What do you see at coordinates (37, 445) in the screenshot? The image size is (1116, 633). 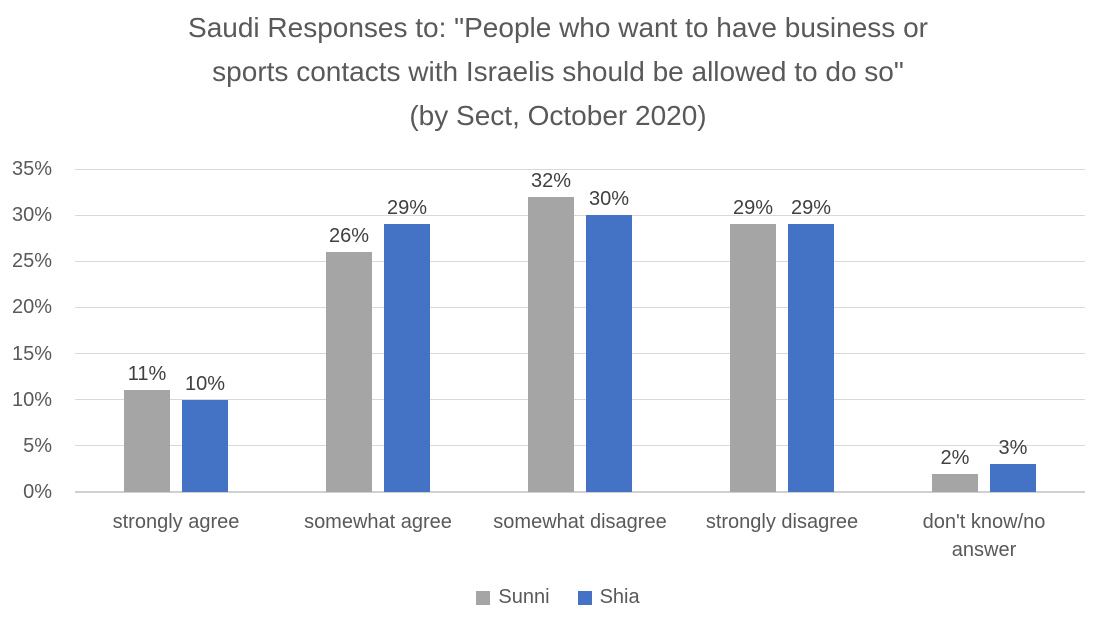 I see `y-axis-tick: 5%` at bounding box center [37, 445].